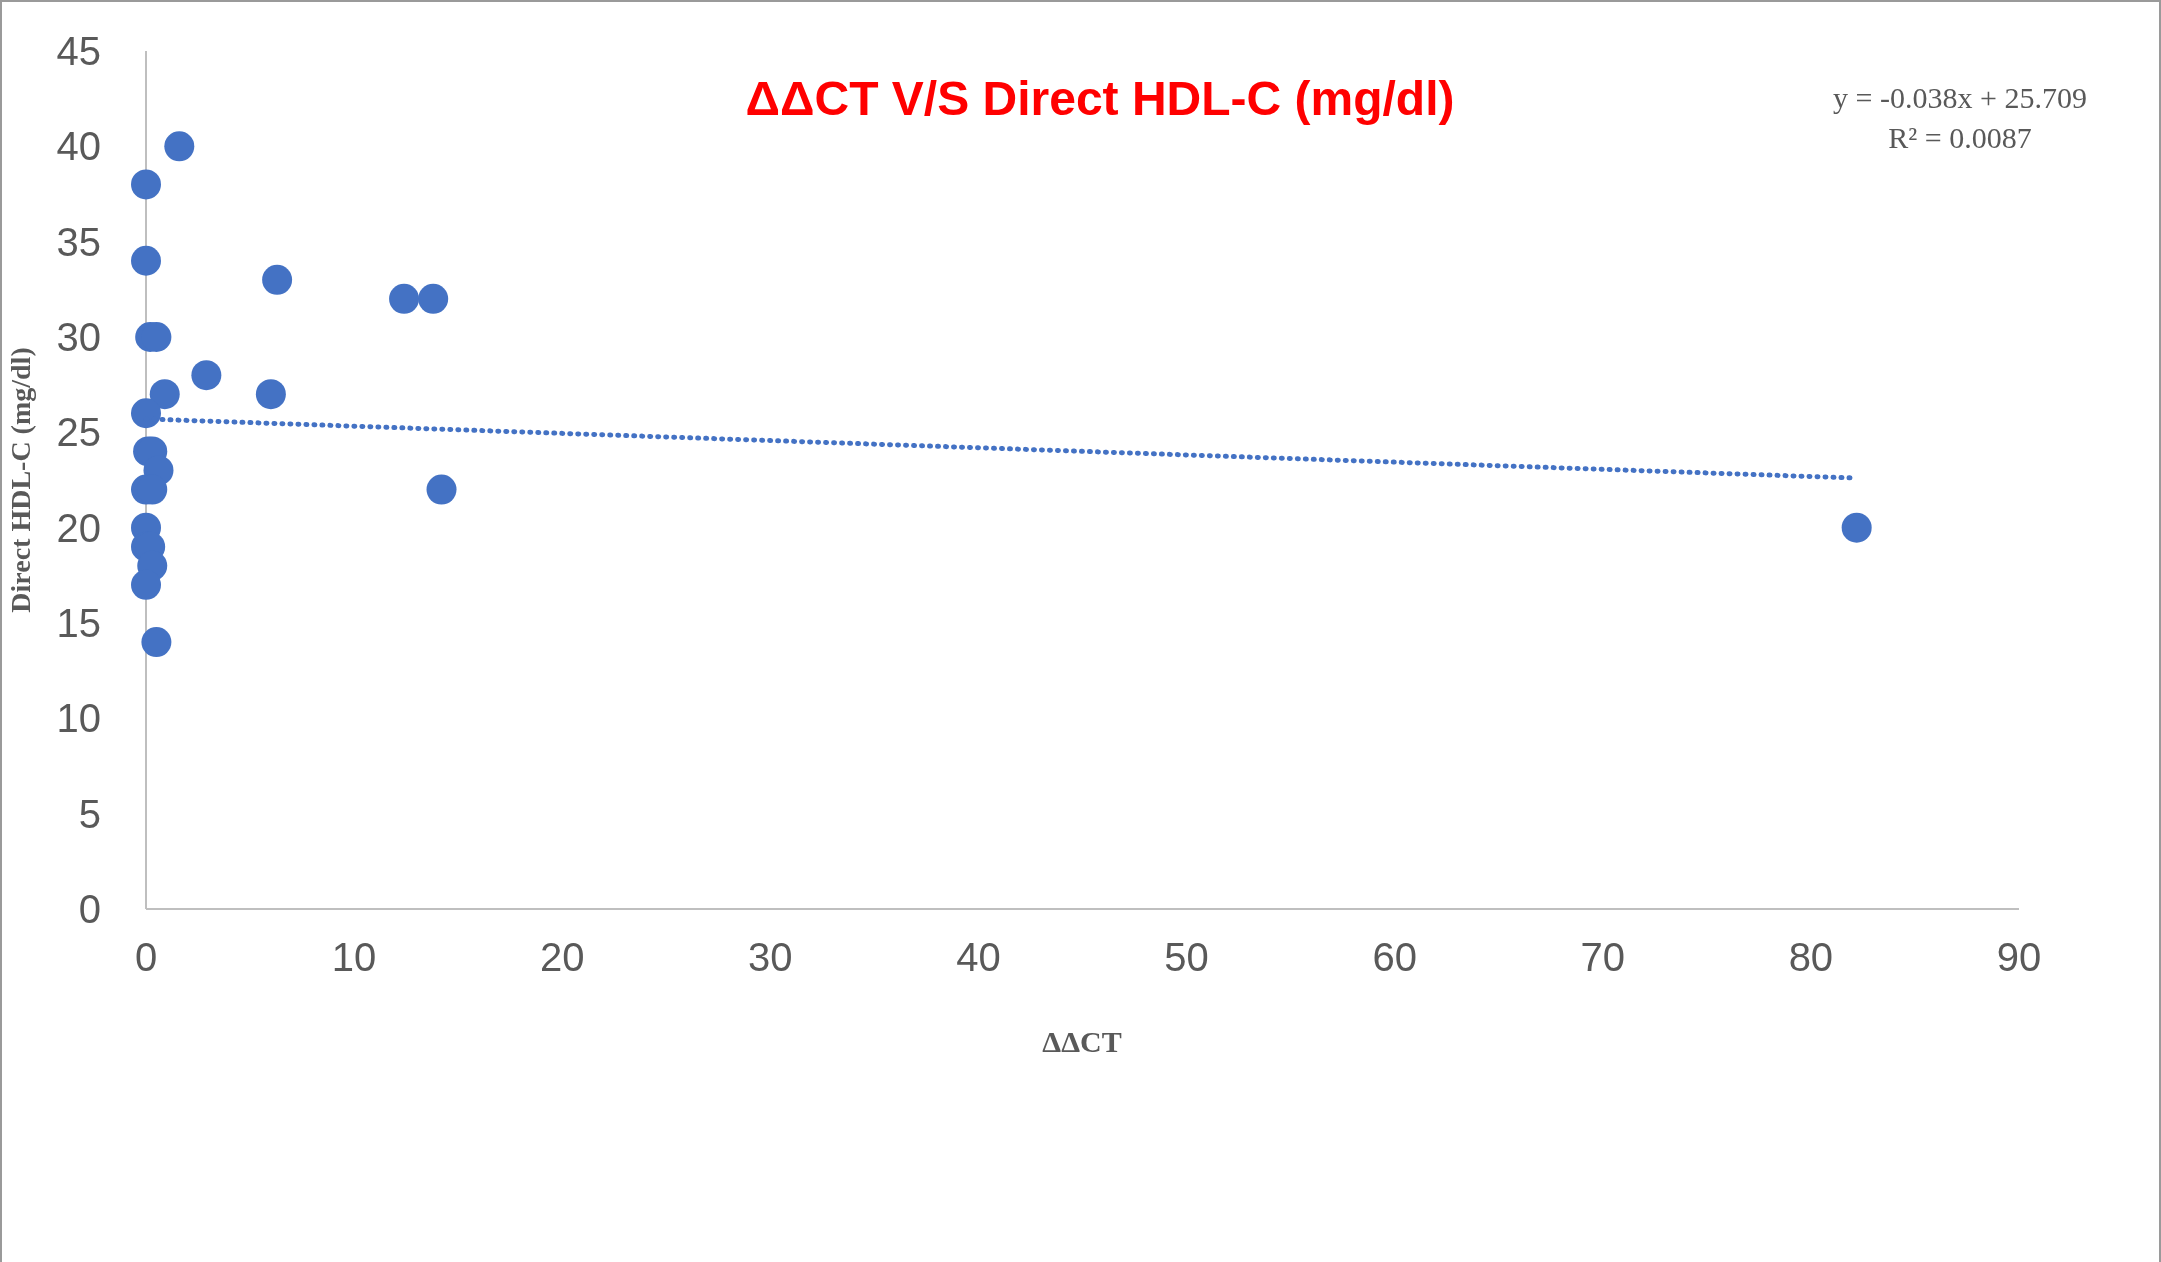 This screenshot has height=1262, width=2161. I want to click on y-tick-label: 5, so click(89, 813).